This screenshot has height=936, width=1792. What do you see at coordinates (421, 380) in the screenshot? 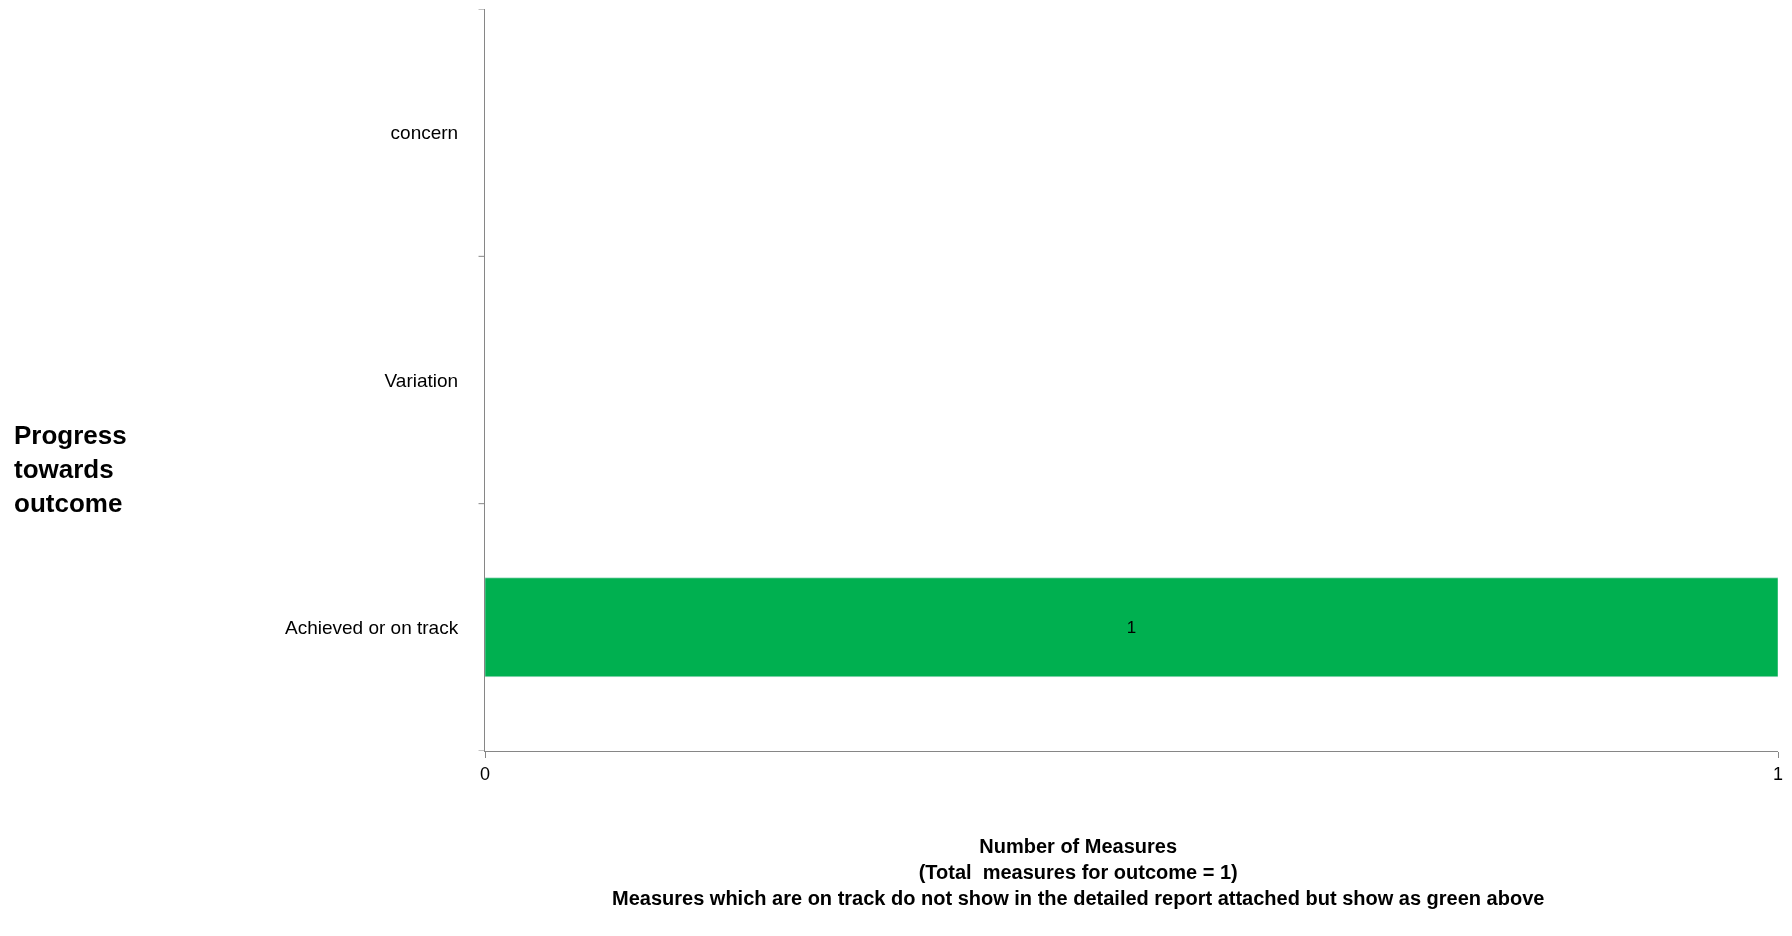
I see `y-tick-label: Variation` at bounding box center [421, 380].